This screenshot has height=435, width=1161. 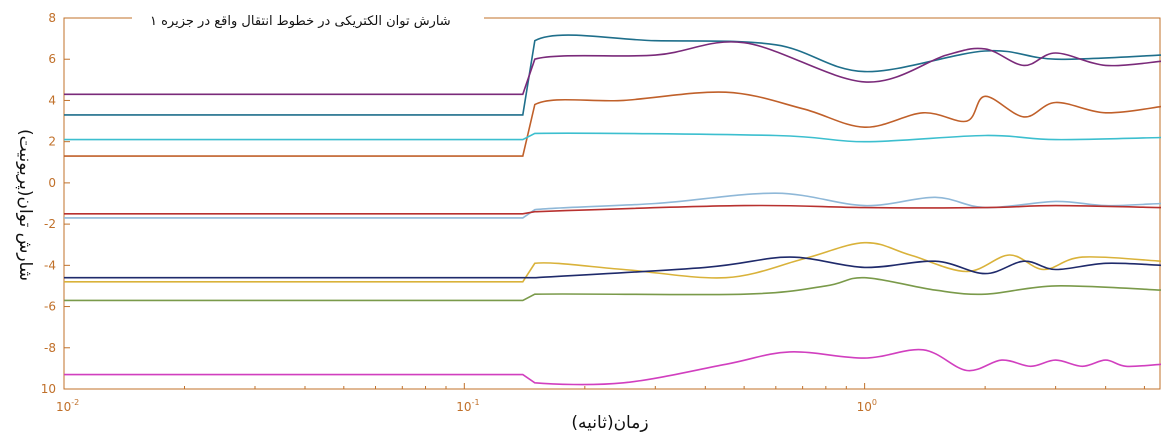 I want to click on x-axis-ticks: 10⁻² 10⁻¹ 10⁰, so click(x=600, y=398).